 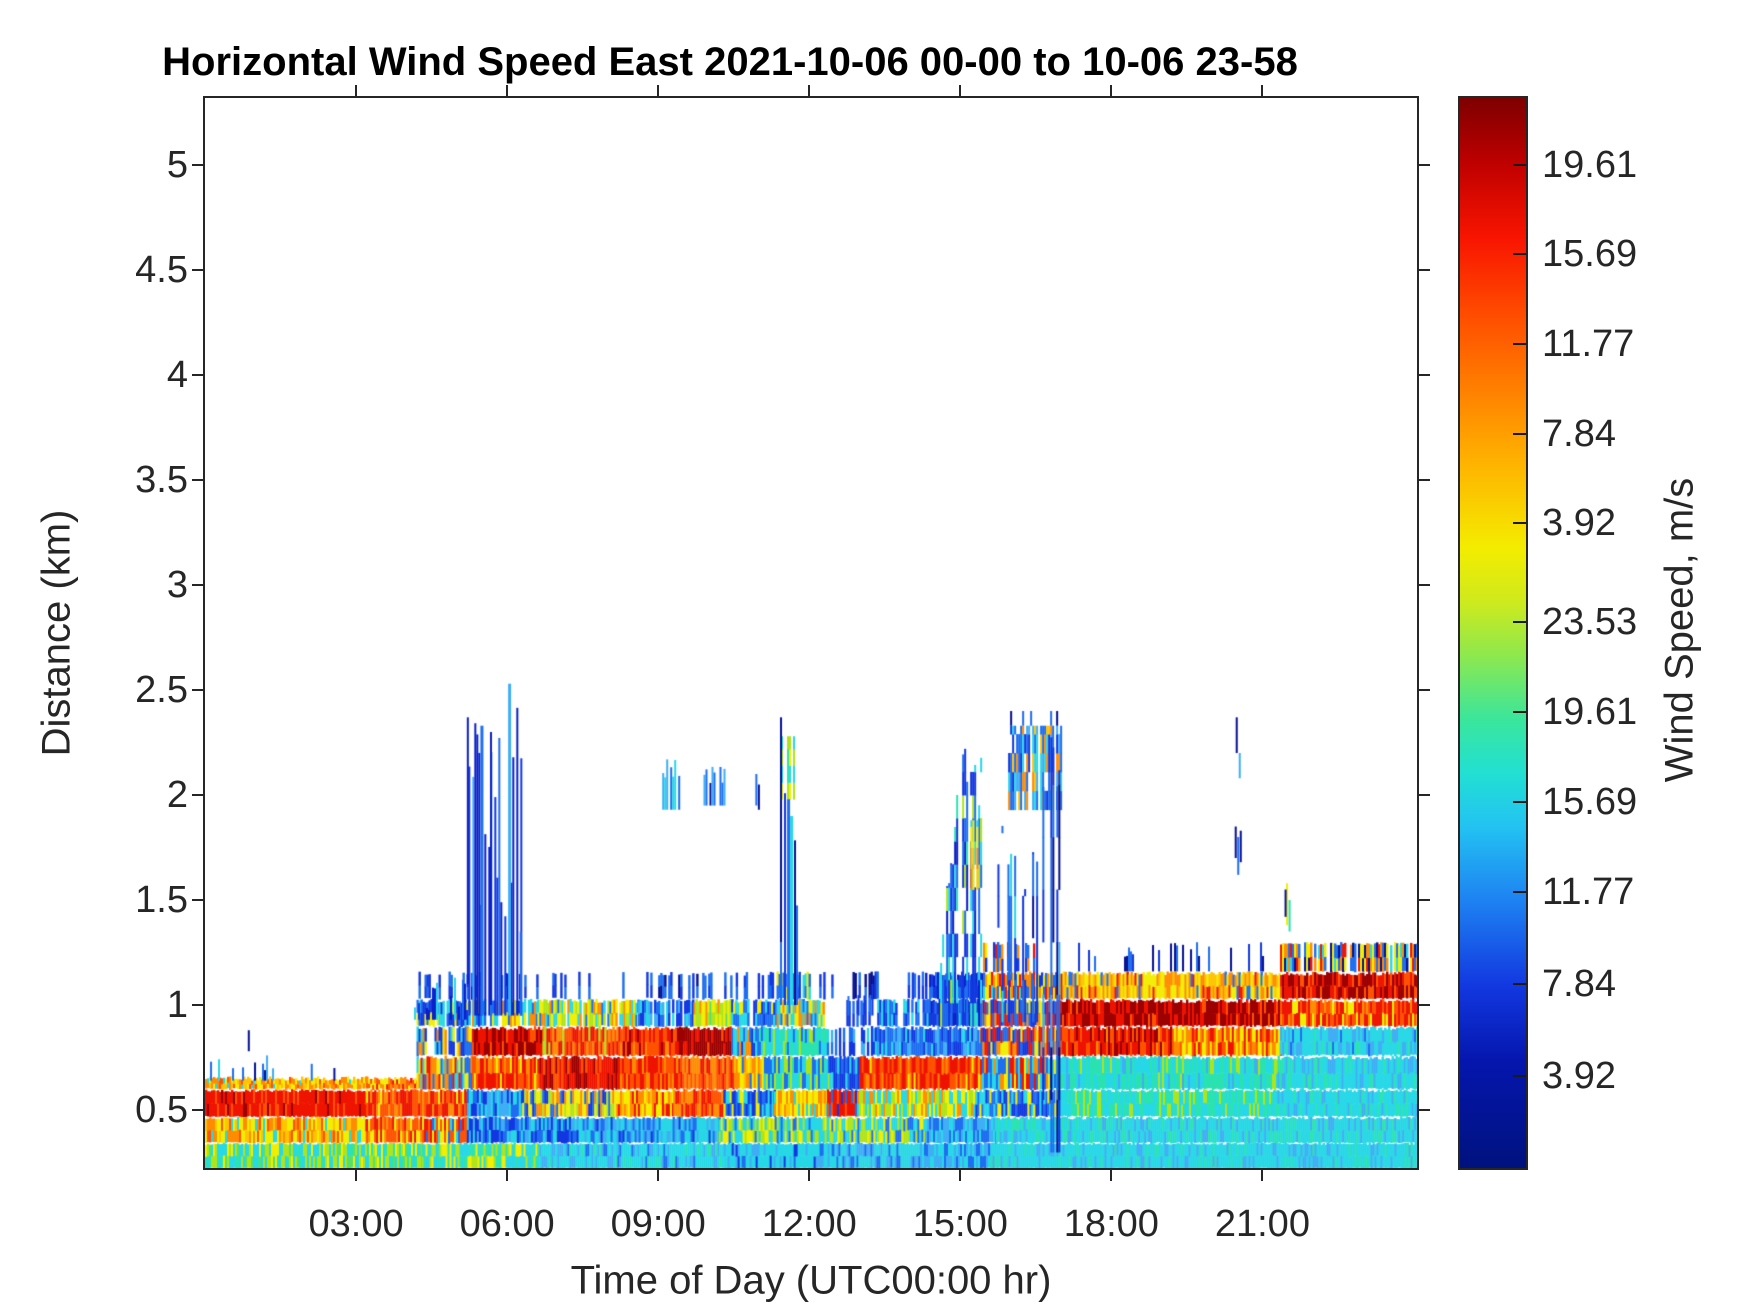 I want to click on x-tick-label: 06:00, so click(x=507, y=1224).